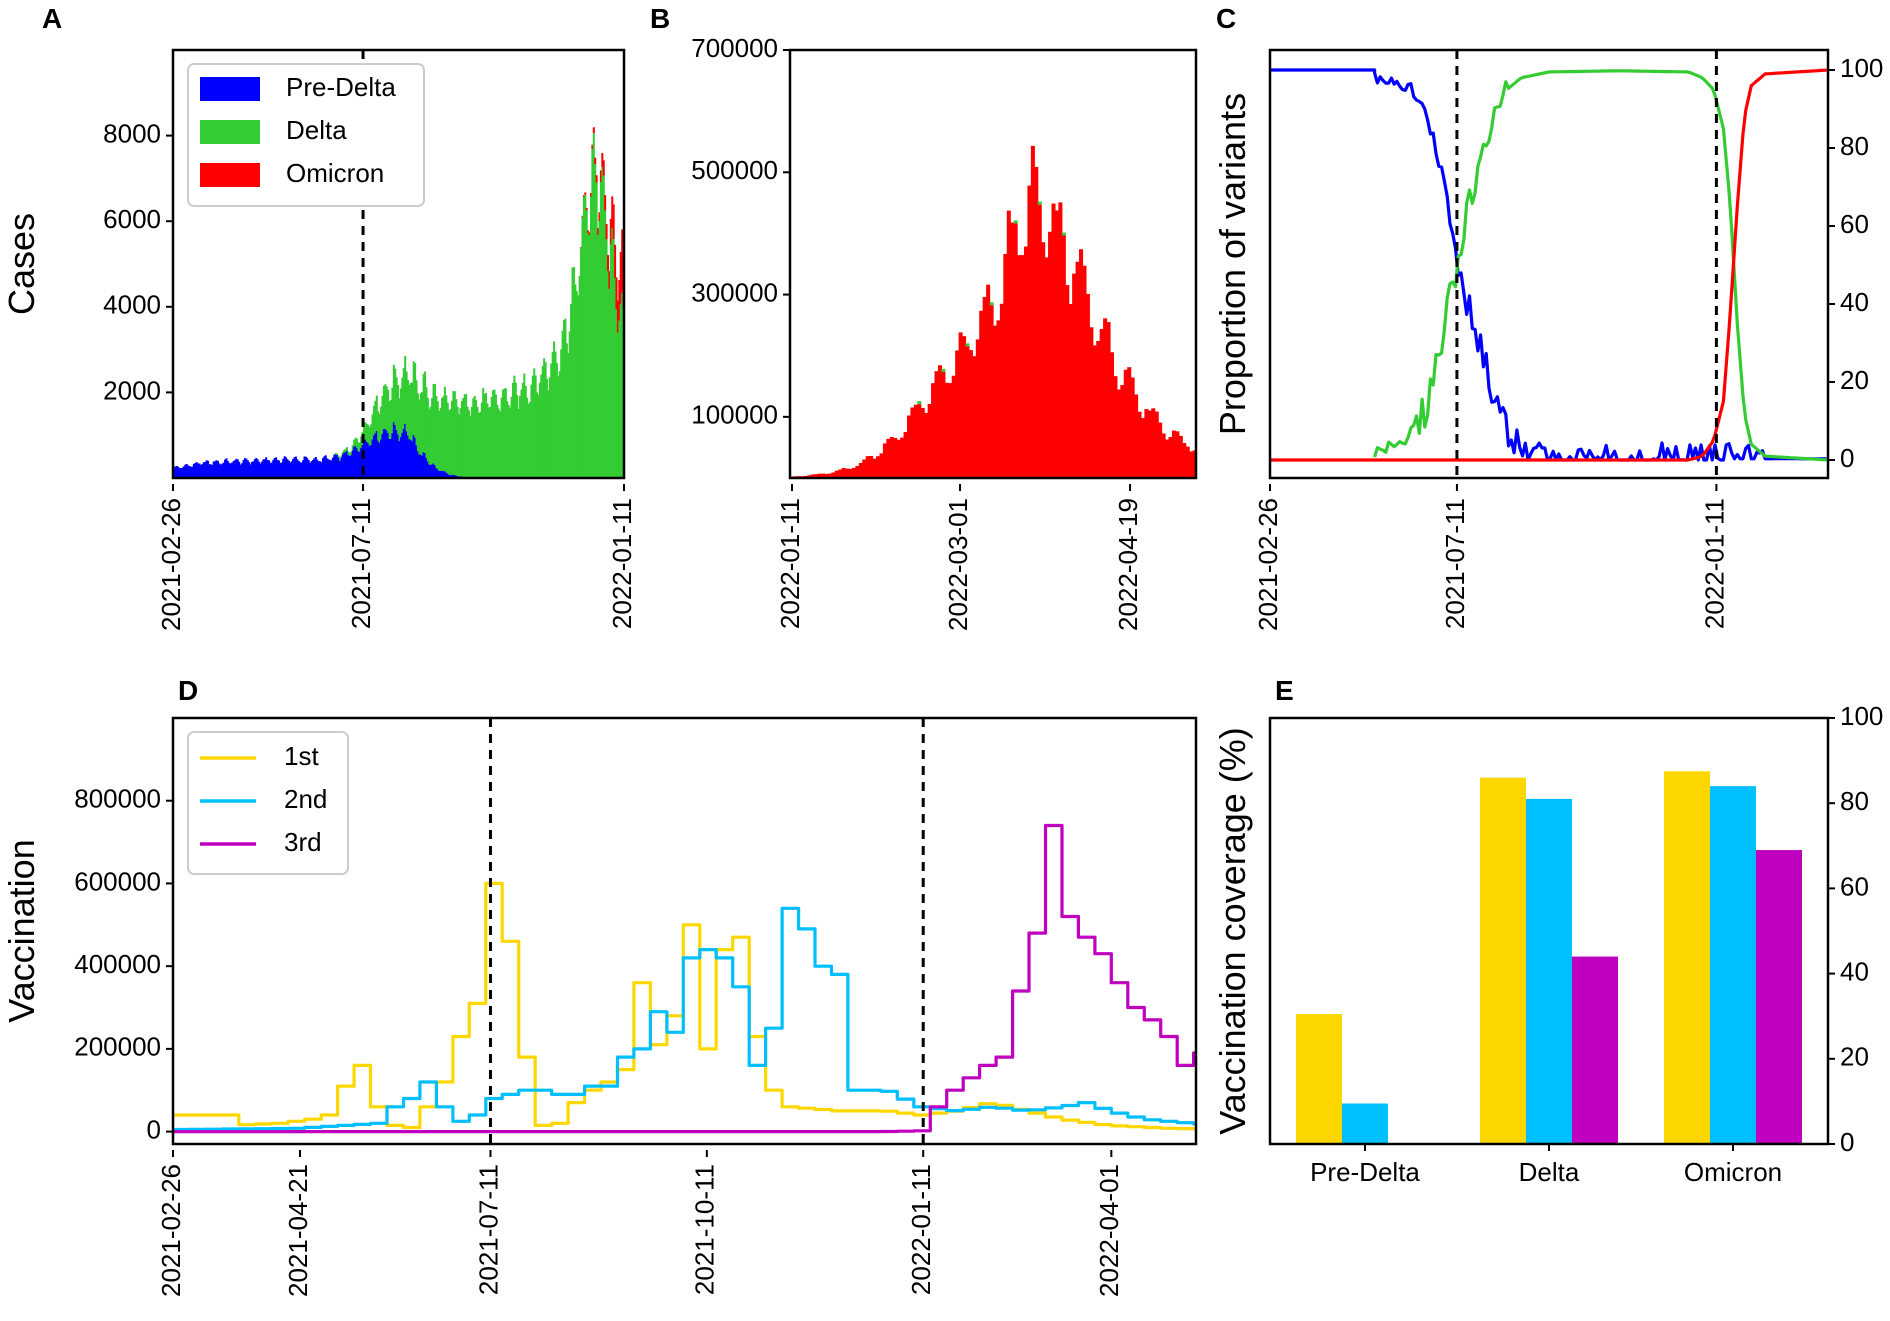  Describe the element at coordinates (335, 173) in the screenshot. I see `legend-label: Omicron` at that location.